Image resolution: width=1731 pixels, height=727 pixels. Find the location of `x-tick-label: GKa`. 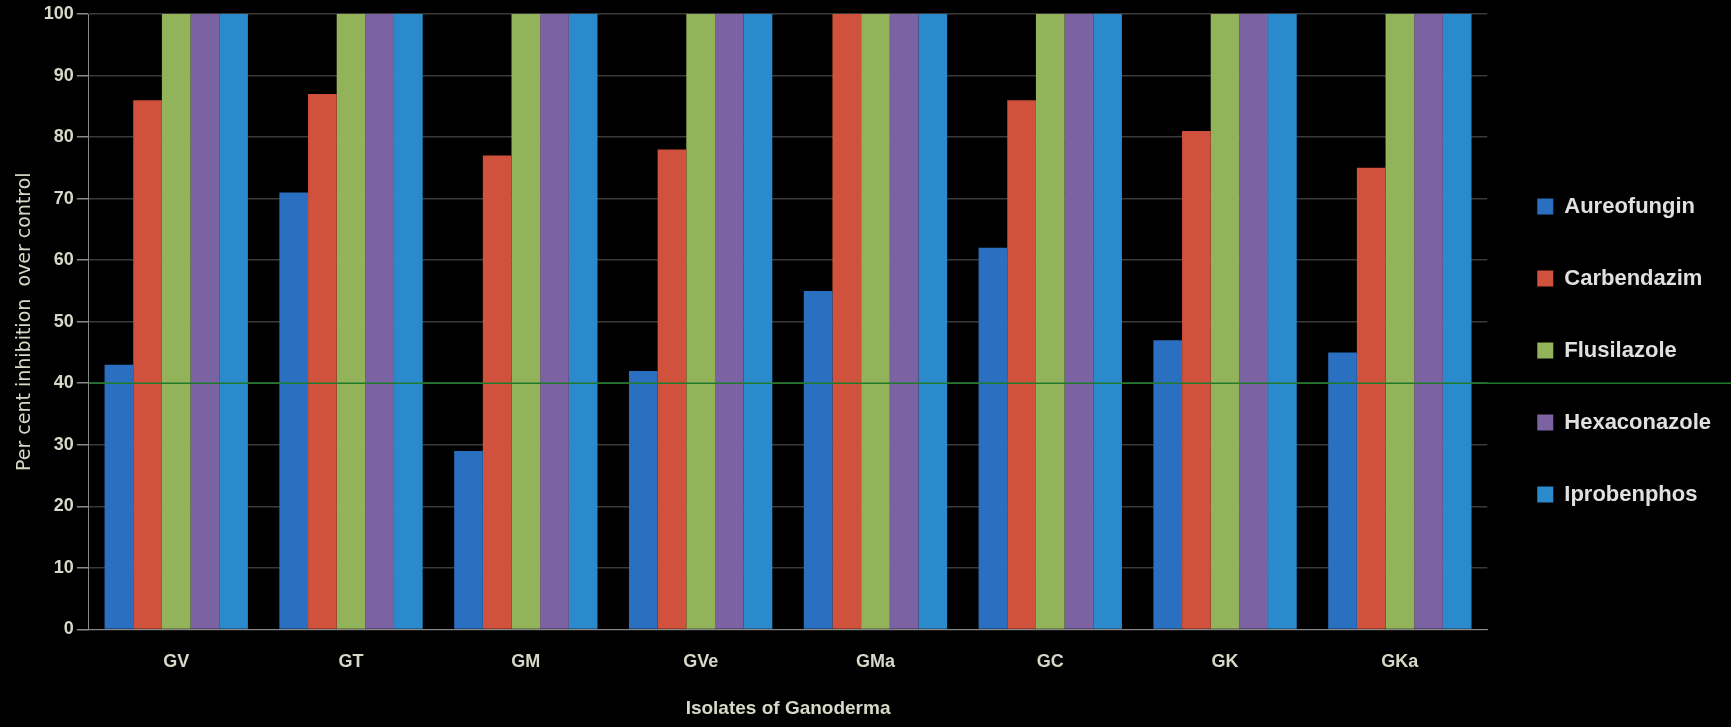

x-tick-label: GKa is located at coordinates (1400, 661).